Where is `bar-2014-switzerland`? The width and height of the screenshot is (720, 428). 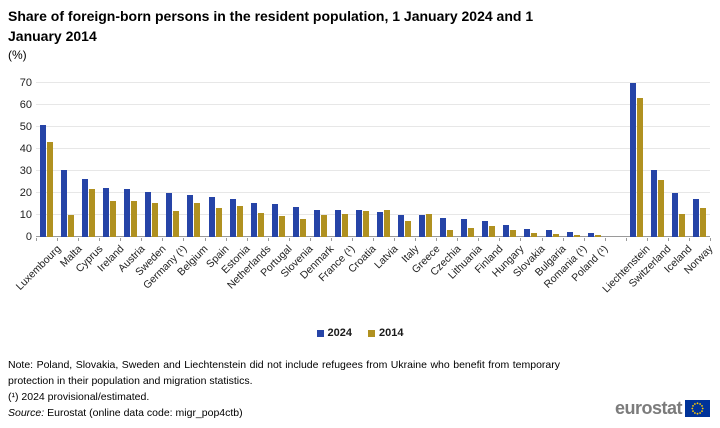
bar-2014-switzerland is located at coordinates (660, 208).